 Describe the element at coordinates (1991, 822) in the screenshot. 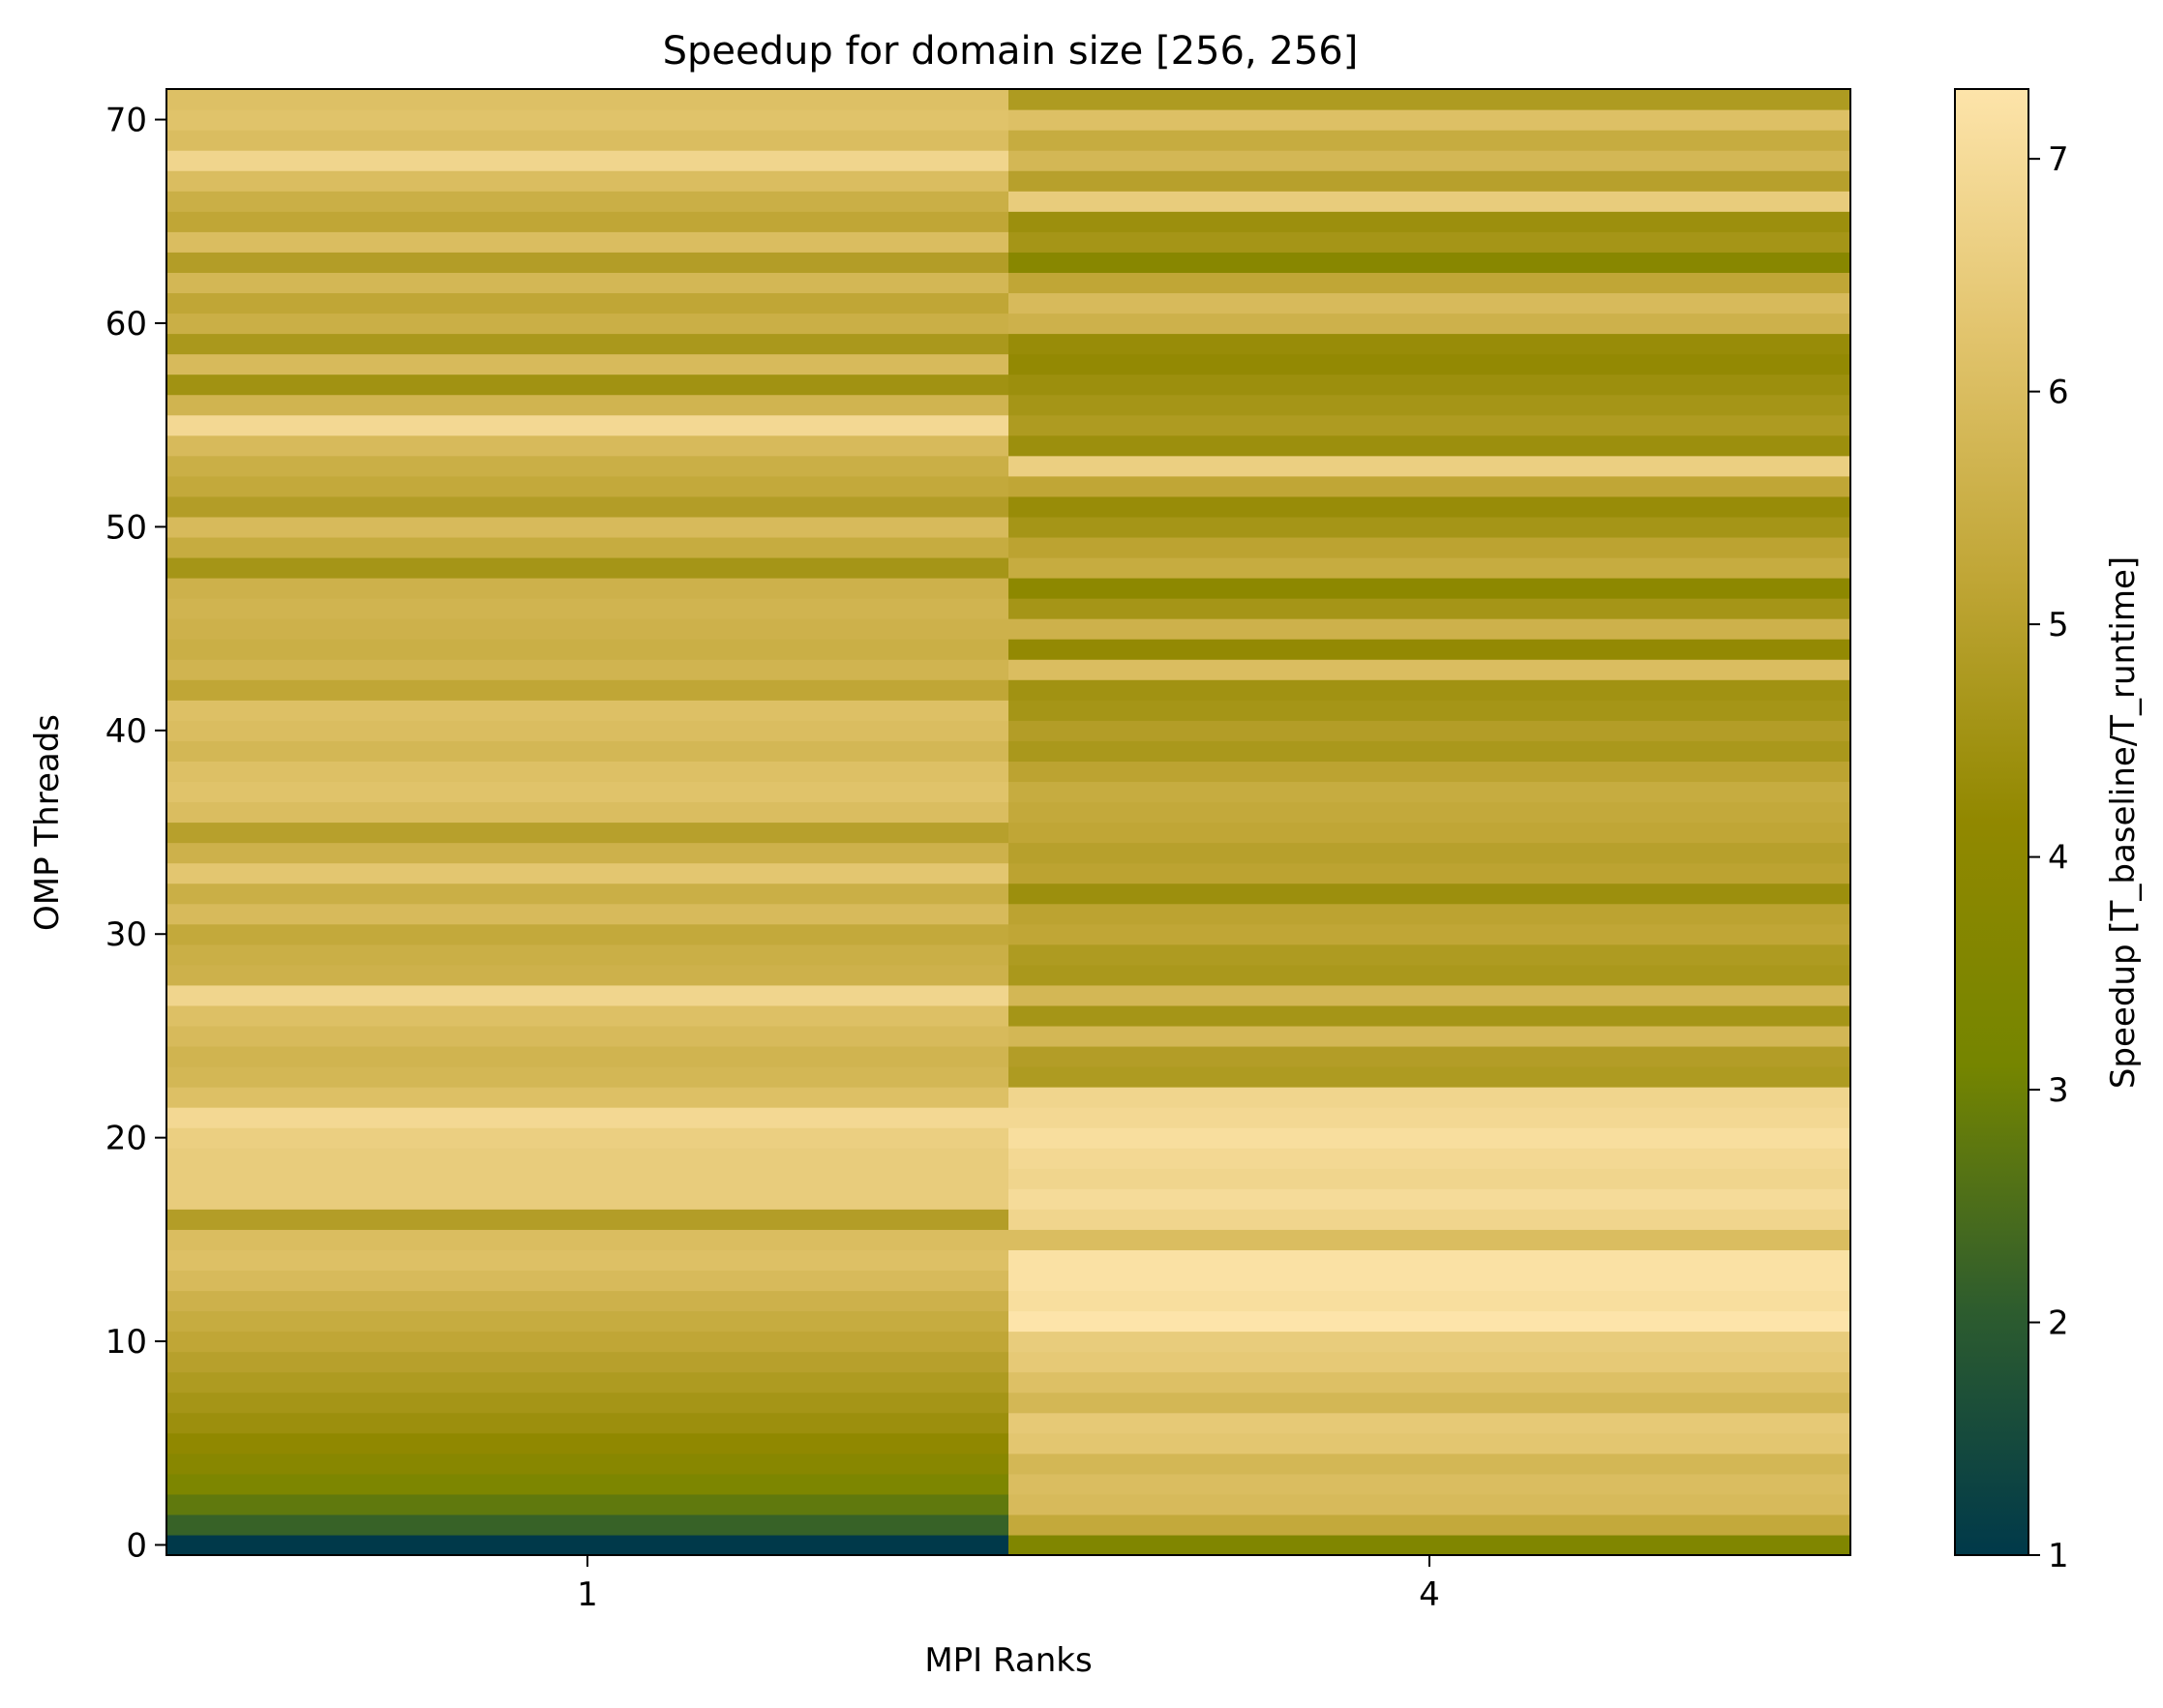

I see `colorbar` at that location.